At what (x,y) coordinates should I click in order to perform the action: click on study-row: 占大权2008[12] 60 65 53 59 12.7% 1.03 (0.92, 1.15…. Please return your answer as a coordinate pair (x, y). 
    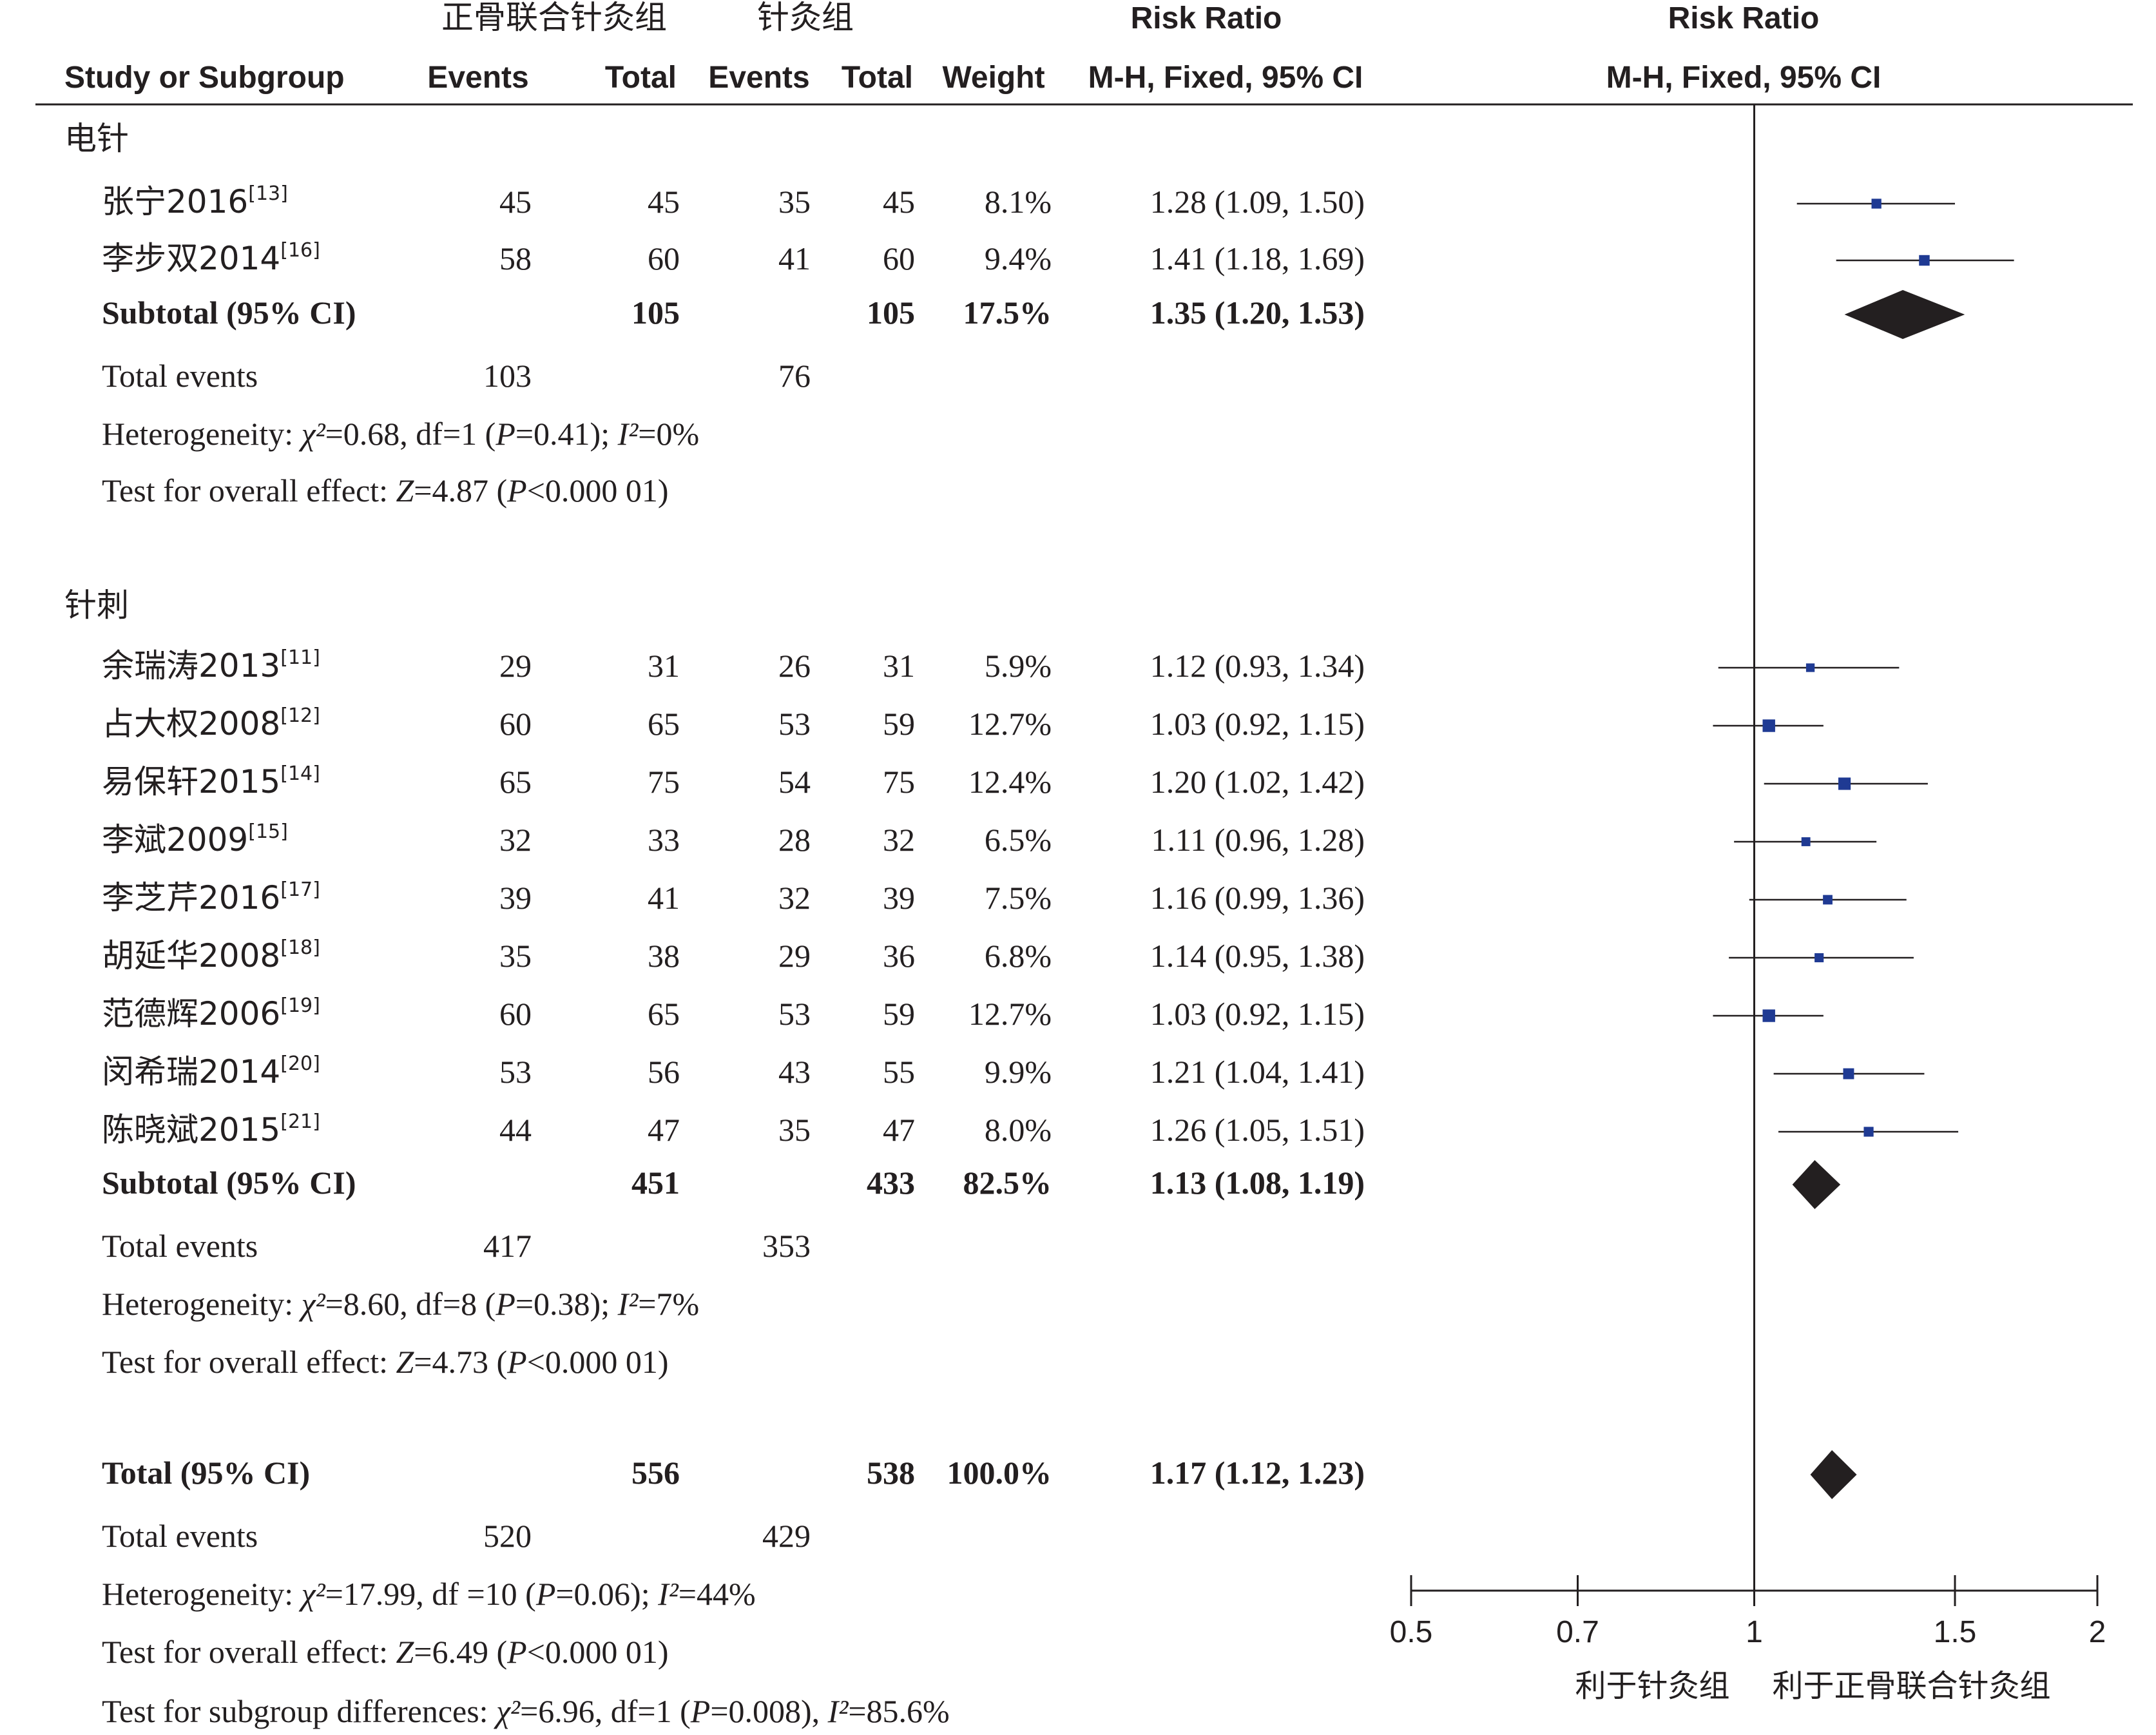
    Looking at the image, I should click on (734, 723).